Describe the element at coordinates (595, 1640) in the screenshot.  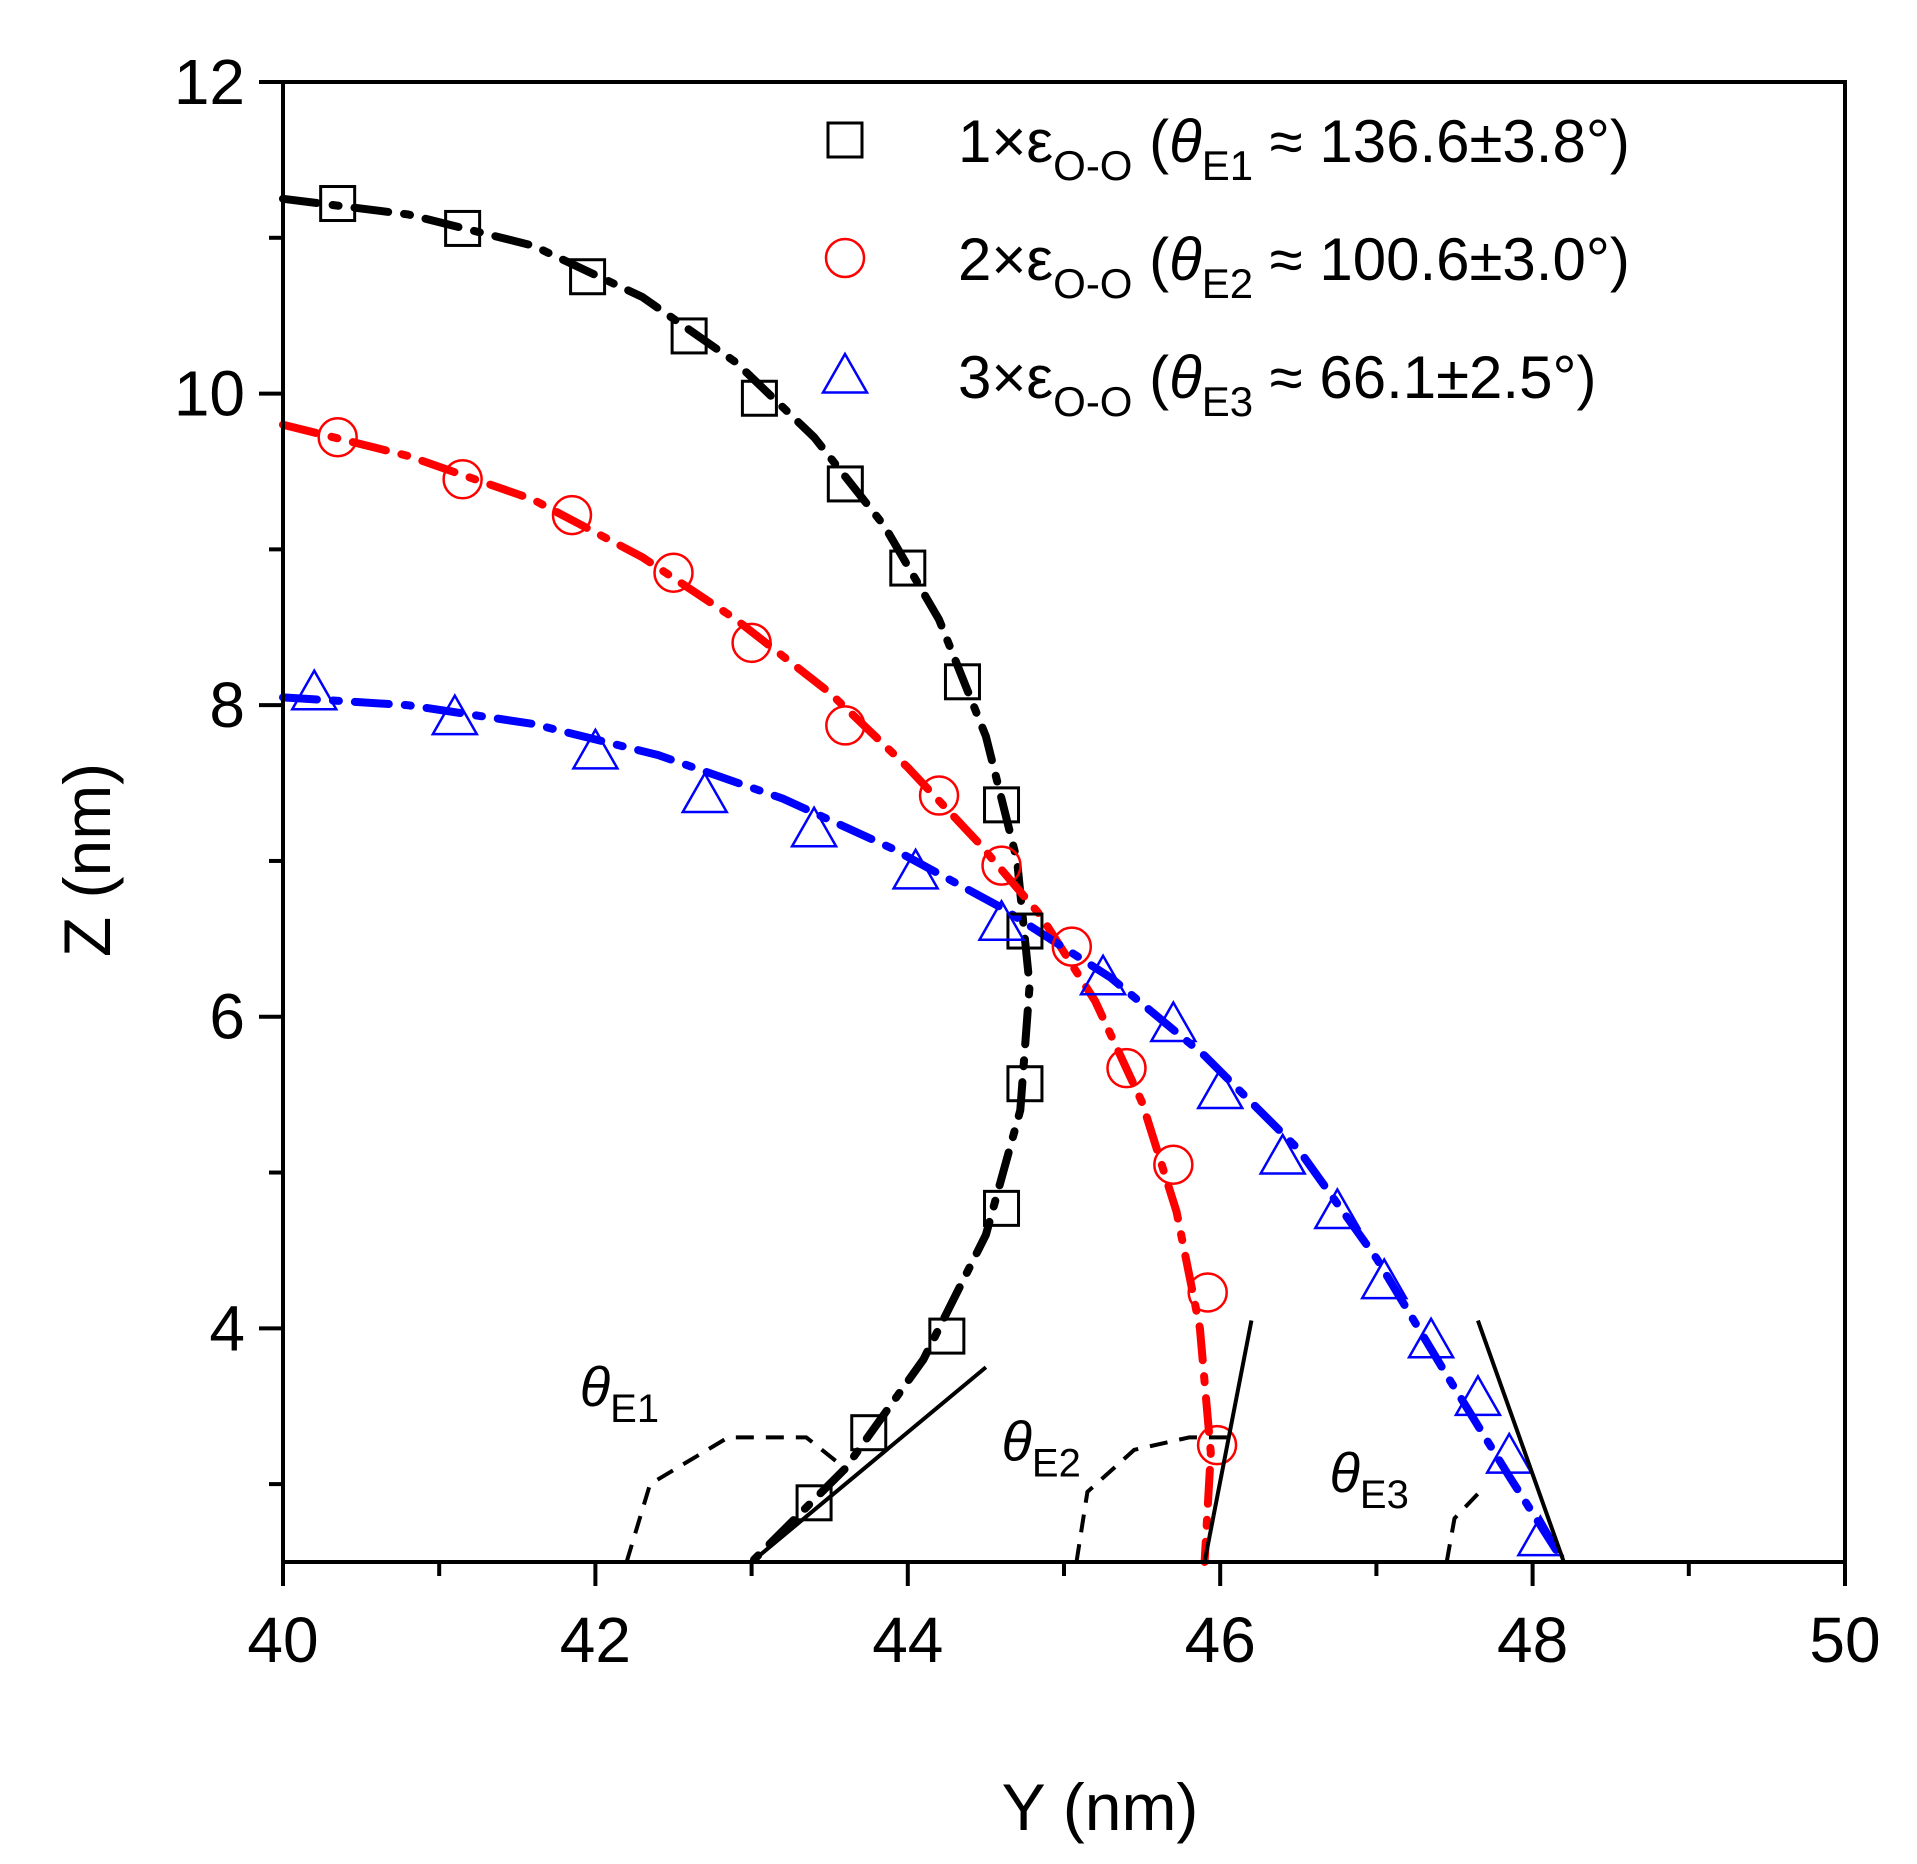
I see `x-tick-label: 42` at that location.